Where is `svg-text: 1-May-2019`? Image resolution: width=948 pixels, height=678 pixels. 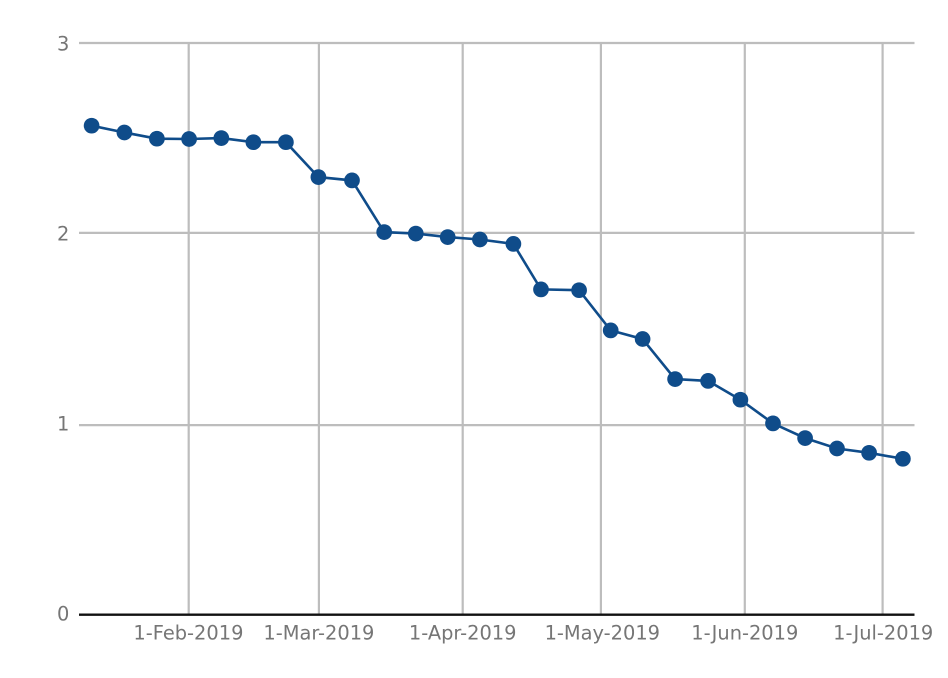 svg-text: 1-May-2019 is located at coordinates (602, 633).